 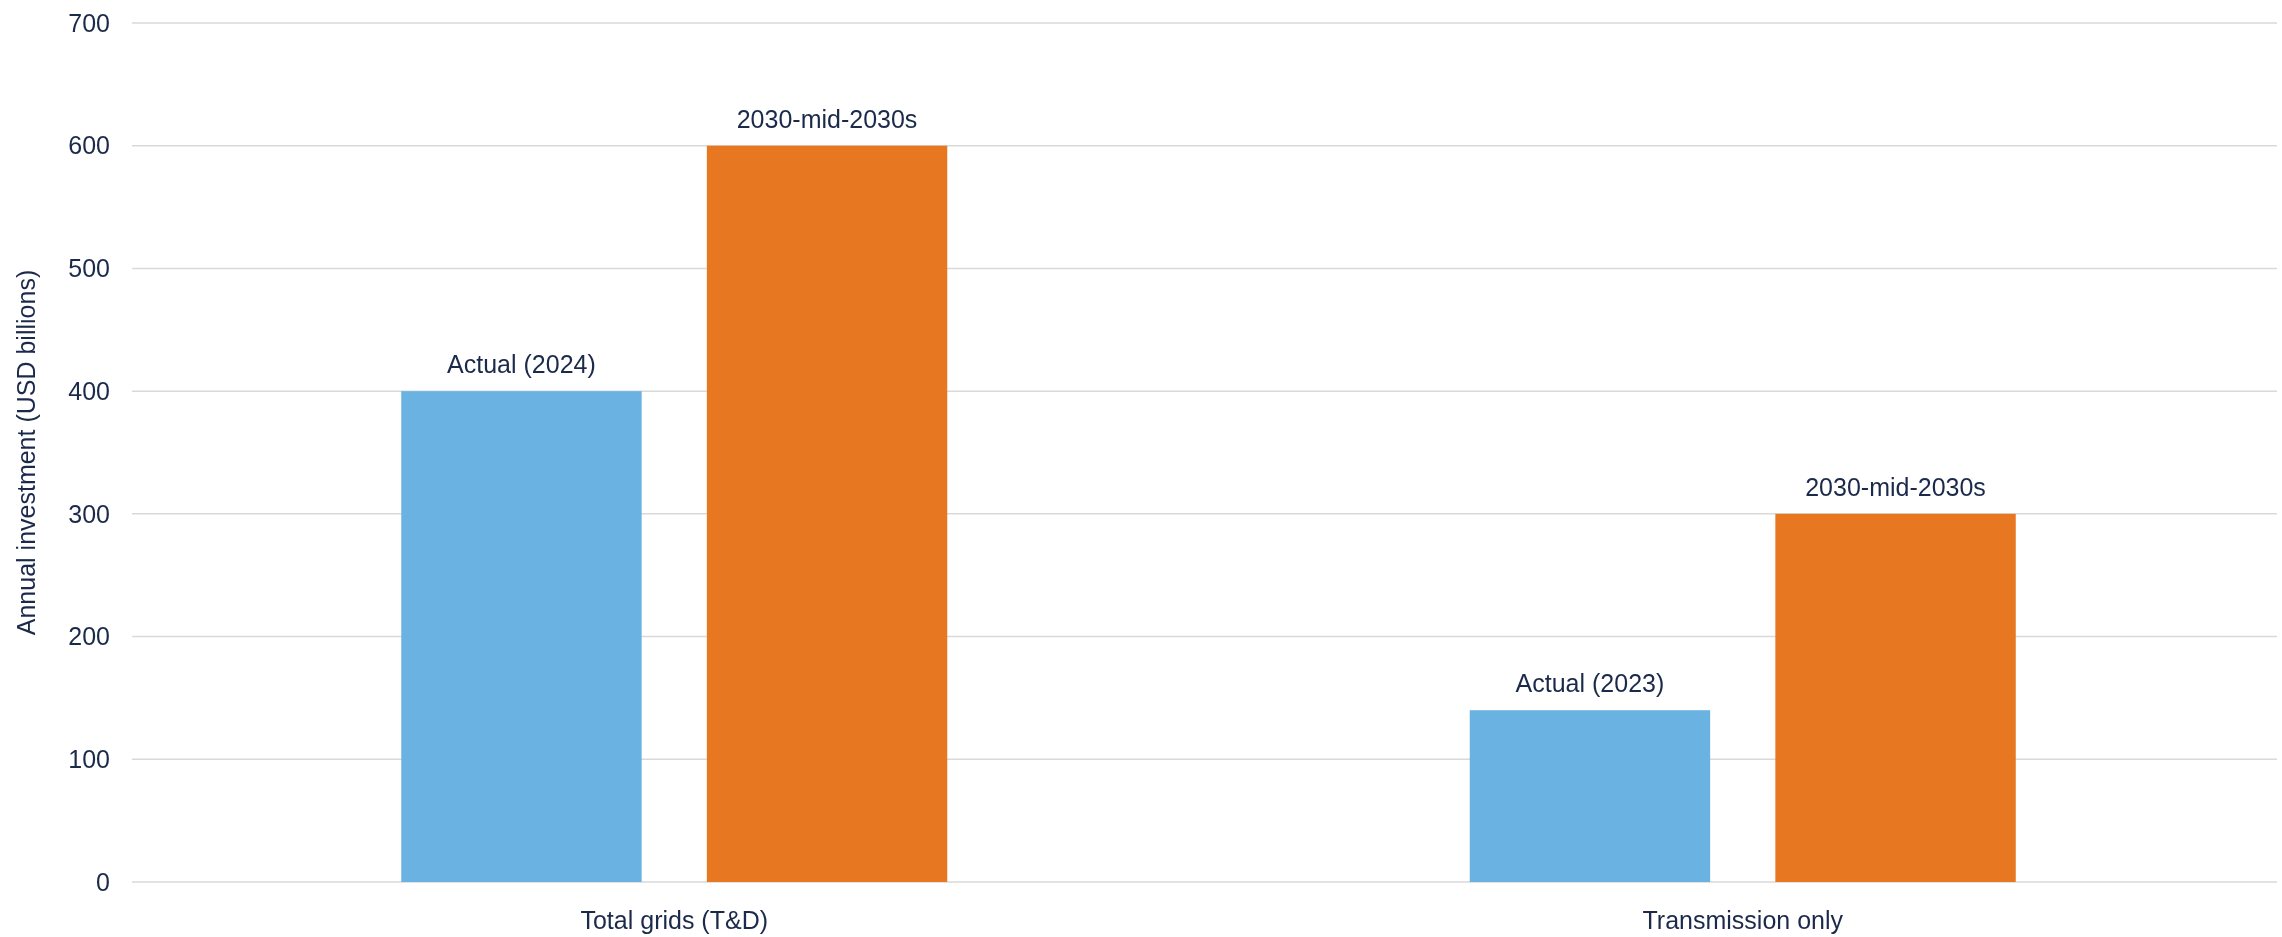 What do you see at coordinates (26, 452) in the screenshot?
I see `y-axis-title: Annual investment (USD billions)` at bounding box center [26, 452].